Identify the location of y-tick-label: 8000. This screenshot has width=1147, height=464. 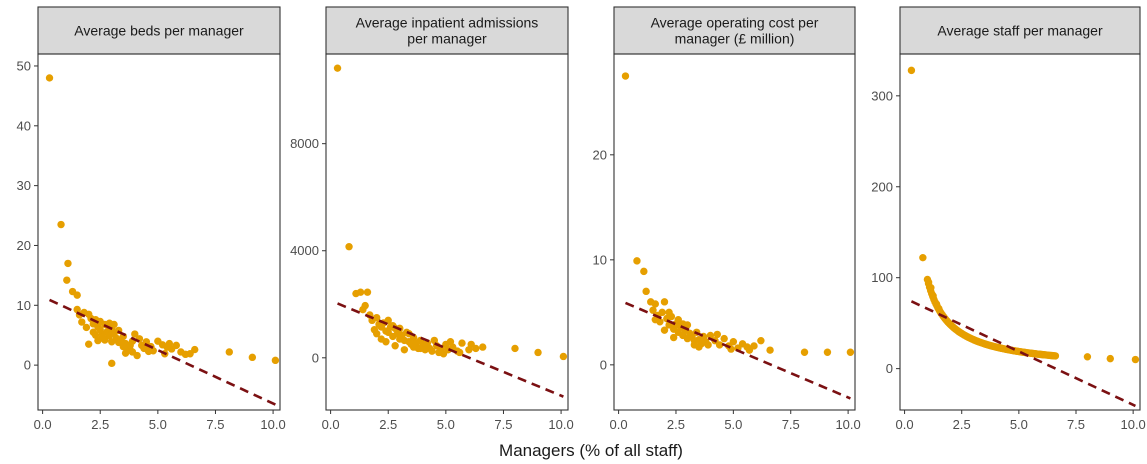
(304, 143).